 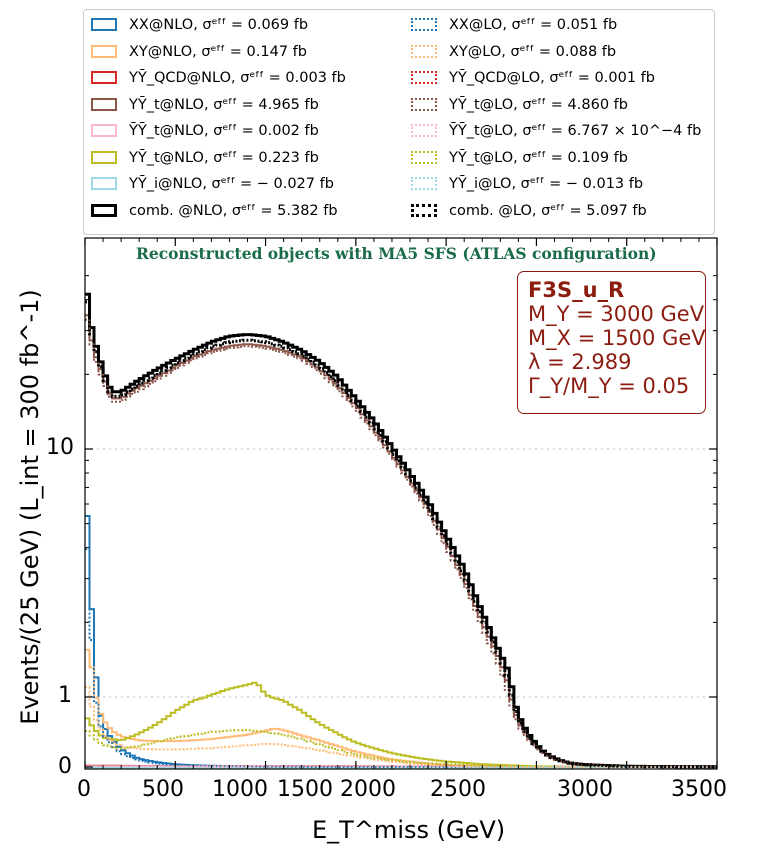 I want to click on legend-label: YȲ_t@LO, σᵉᶠᶠ = 0.109 fb, so click(x=538, y=157).